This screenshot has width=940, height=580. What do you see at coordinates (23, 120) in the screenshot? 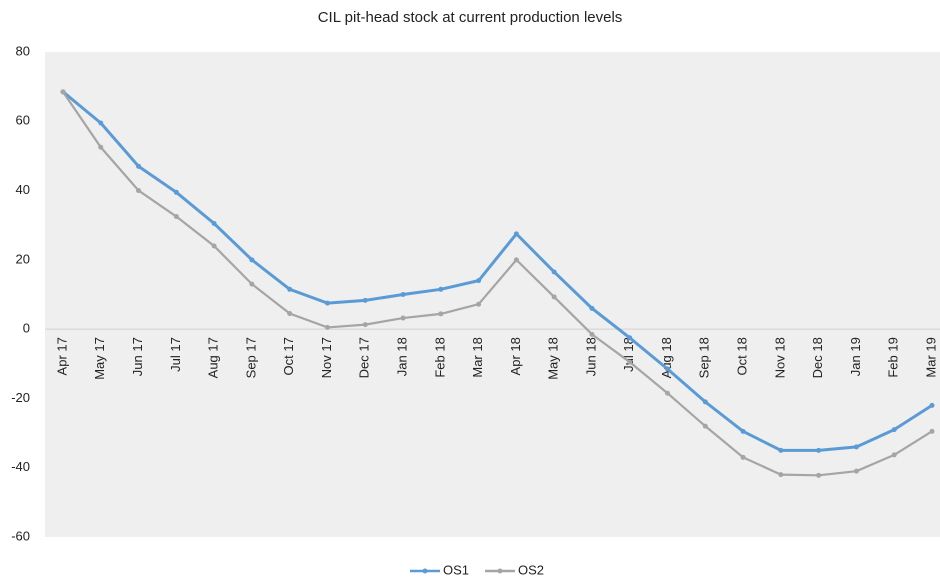
I see `y-tick-label: 60` at bounding box center [23, 120].